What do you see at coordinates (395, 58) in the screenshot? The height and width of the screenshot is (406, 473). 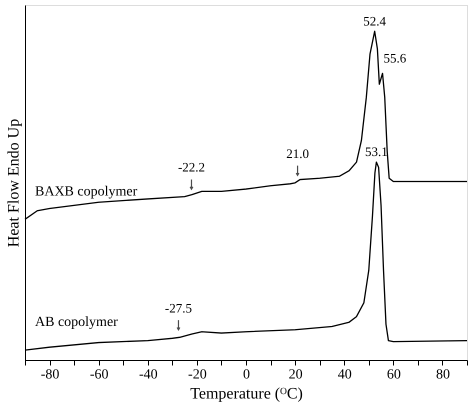 I see `annotation: 55.6` at bounding box center [395, 58].